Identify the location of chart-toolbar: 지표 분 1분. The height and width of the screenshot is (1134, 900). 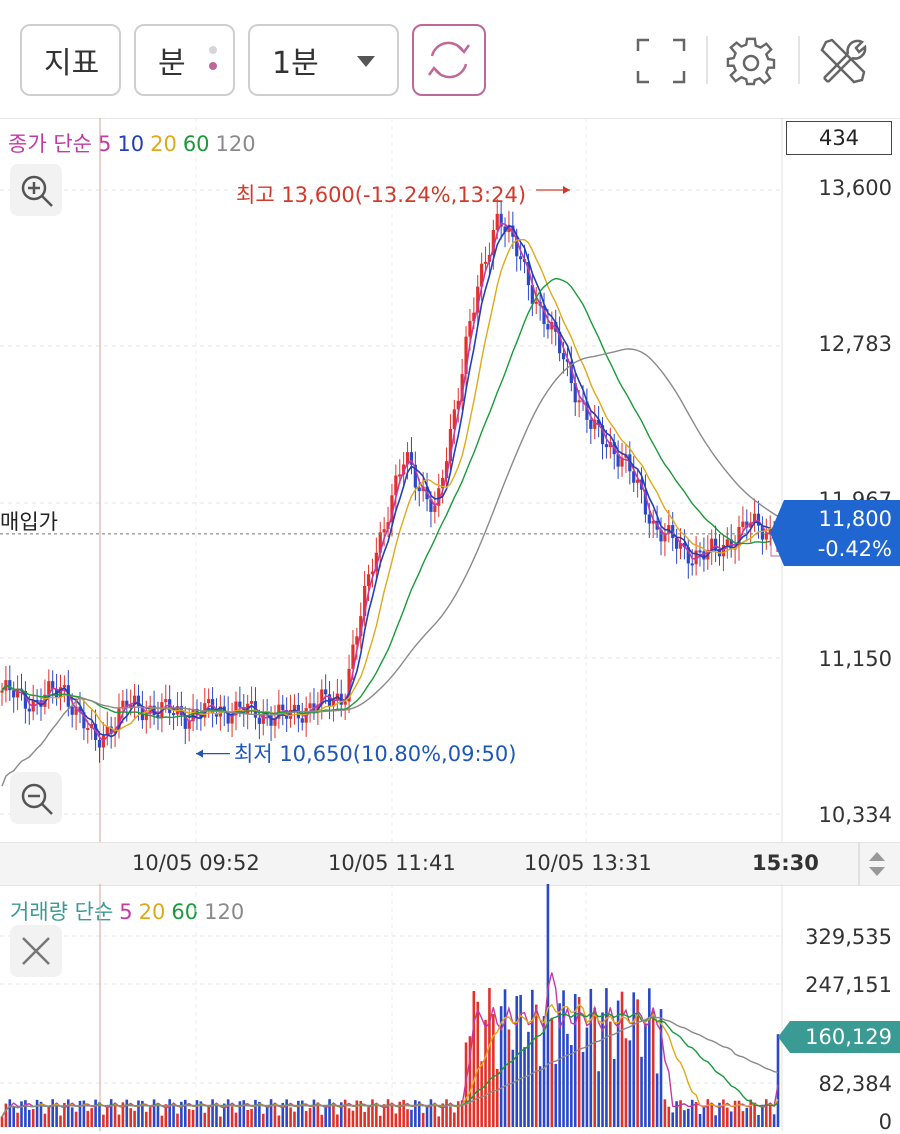
(450, 59).